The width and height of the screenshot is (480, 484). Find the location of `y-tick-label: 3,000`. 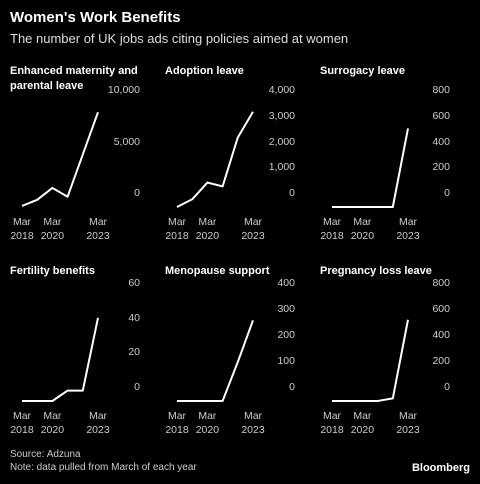

y-tick-label: 3,000 is located at coordinates (281, 115).